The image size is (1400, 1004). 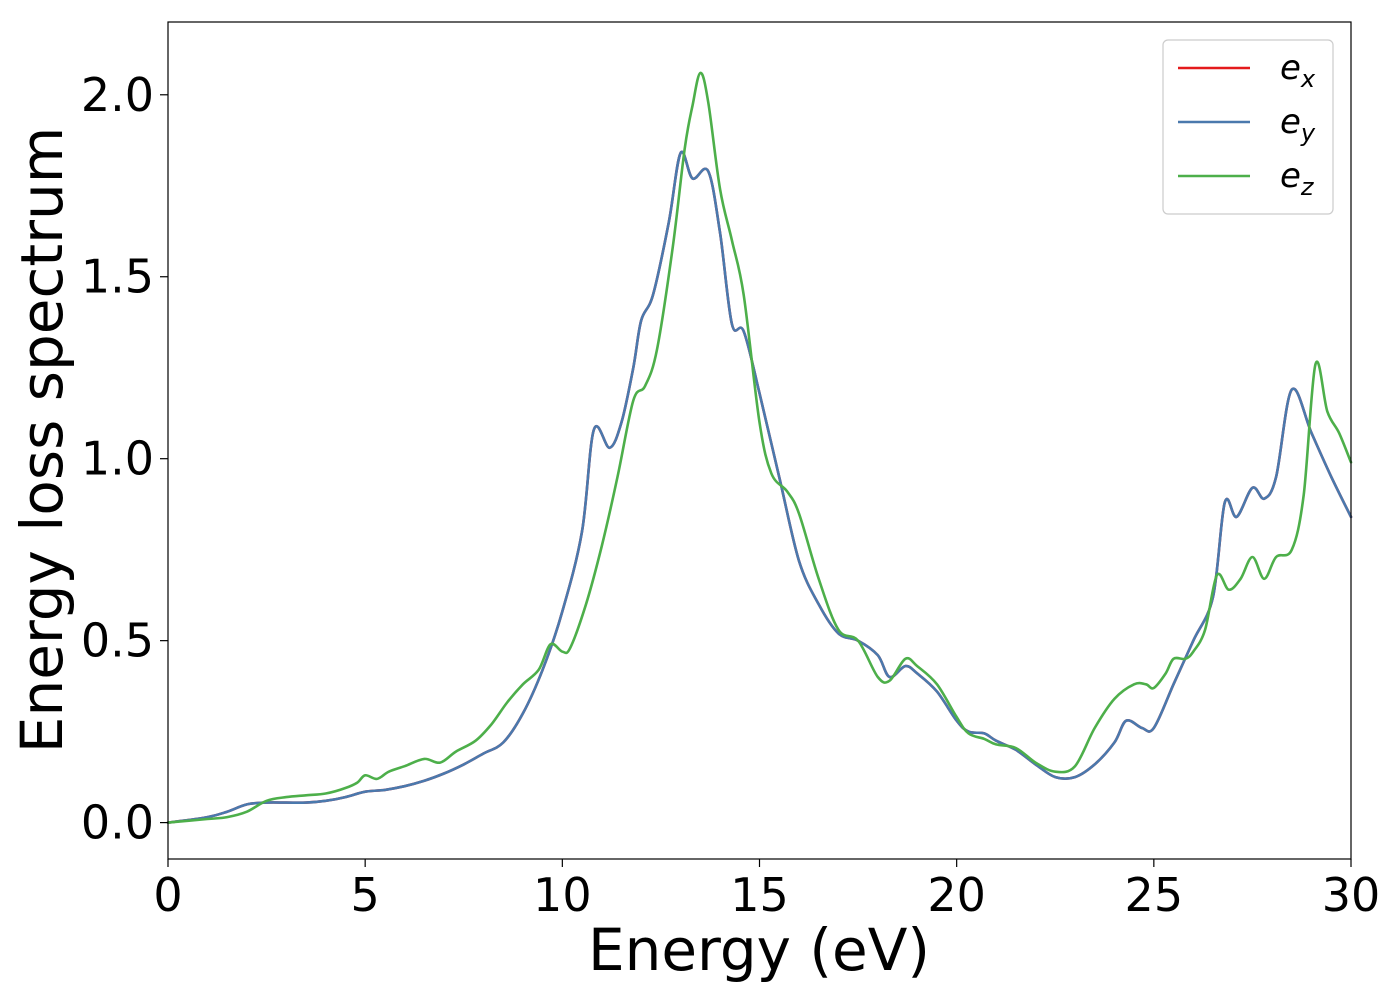 I want to click on legend-box, so click(x=1248, y=127).